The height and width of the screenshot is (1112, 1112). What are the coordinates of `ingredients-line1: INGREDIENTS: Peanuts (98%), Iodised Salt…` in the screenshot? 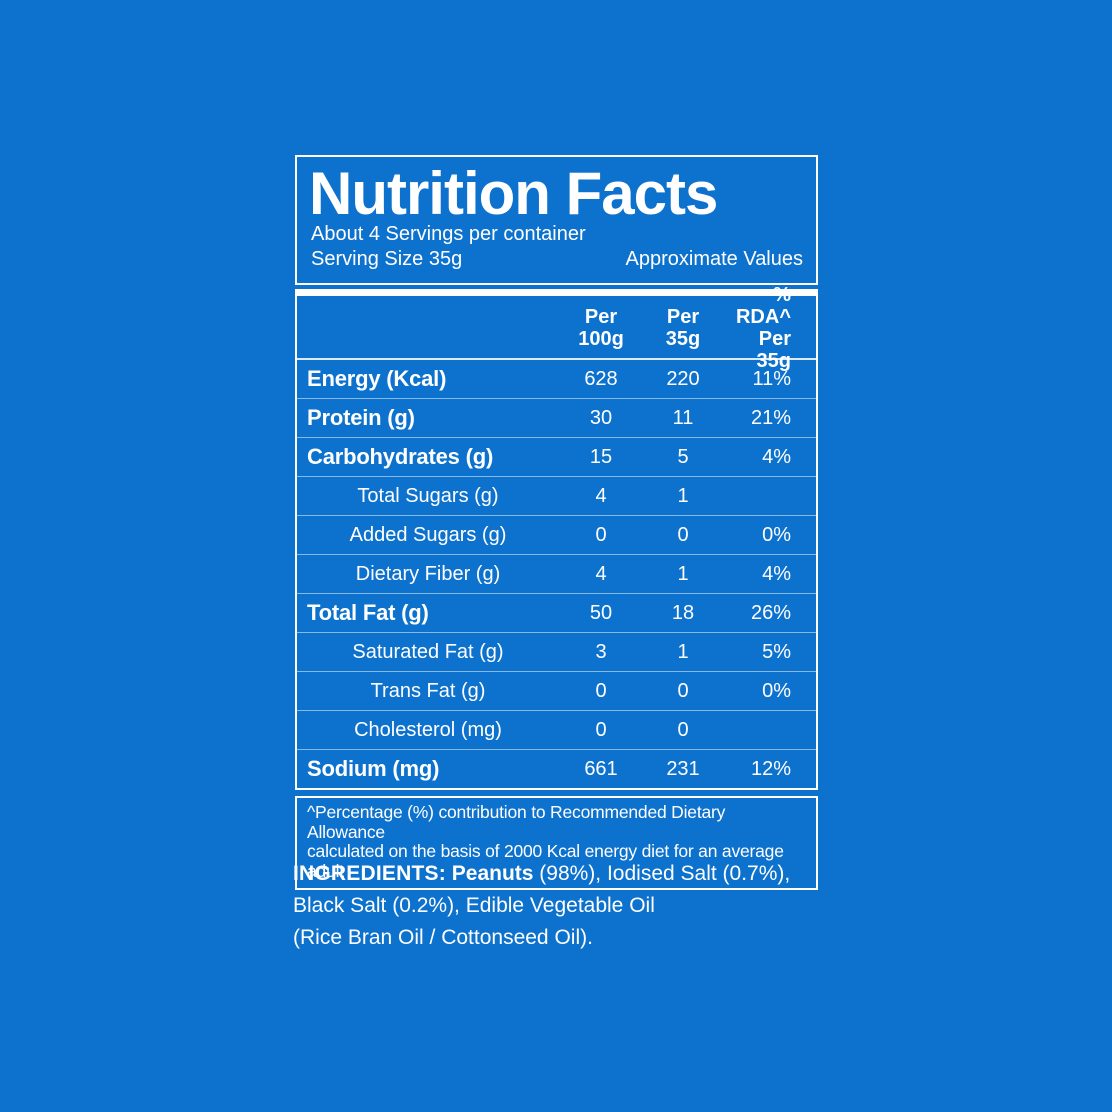 It's located at (555, 874).